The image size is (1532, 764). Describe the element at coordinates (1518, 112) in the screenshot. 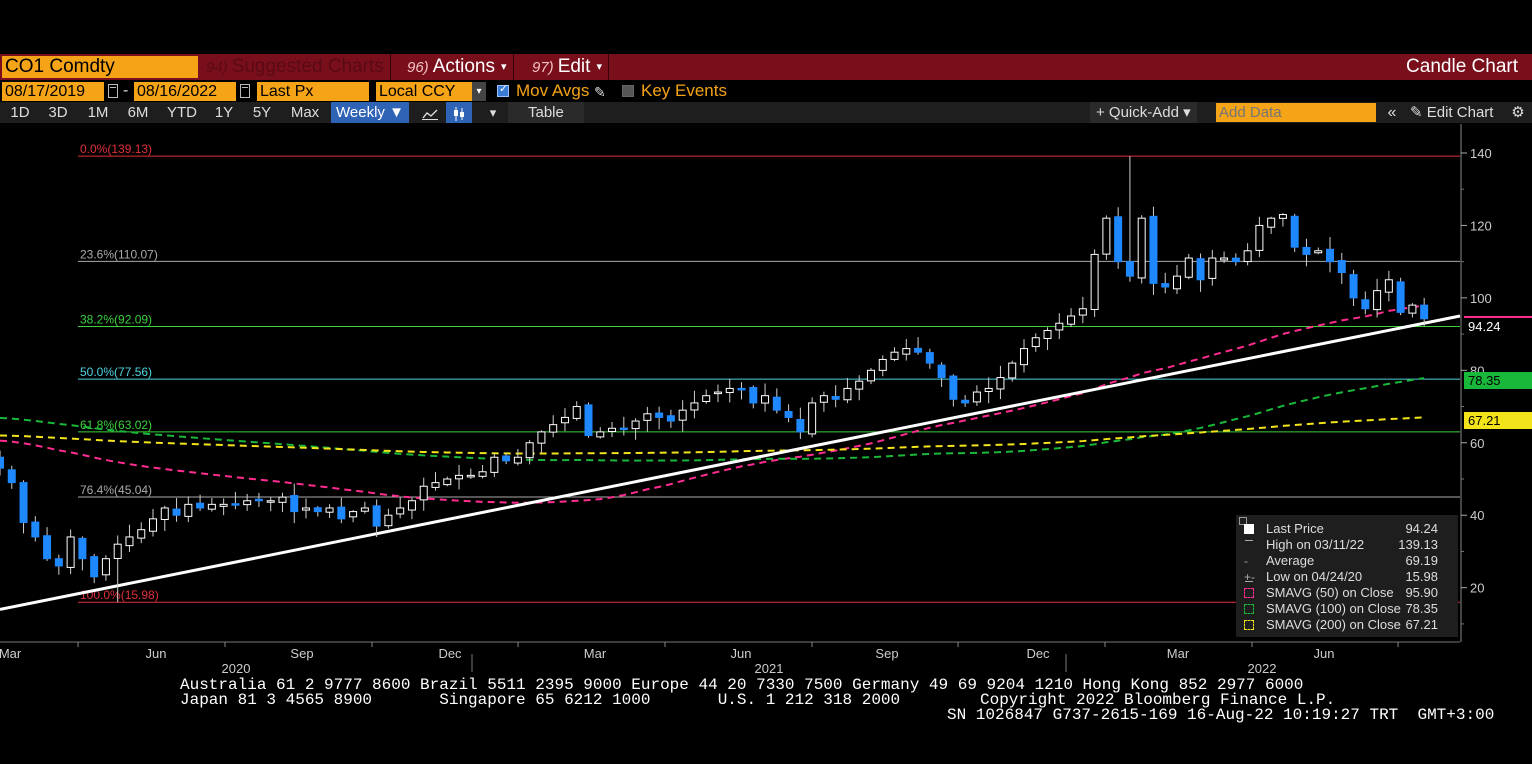

I see `gear-icon: ⚙` at that location.